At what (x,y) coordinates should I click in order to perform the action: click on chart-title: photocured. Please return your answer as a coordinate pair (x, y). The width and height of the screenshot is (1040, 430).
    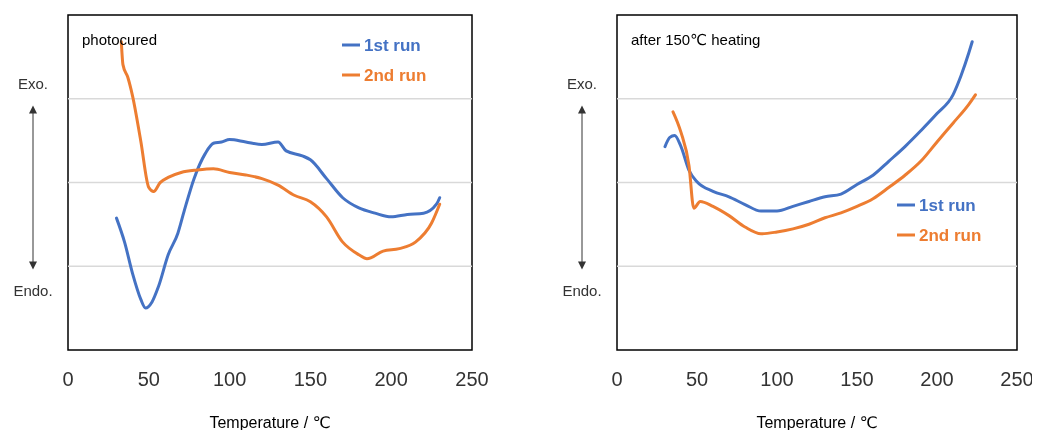
    Looking at the image, I should click on (120, 39).